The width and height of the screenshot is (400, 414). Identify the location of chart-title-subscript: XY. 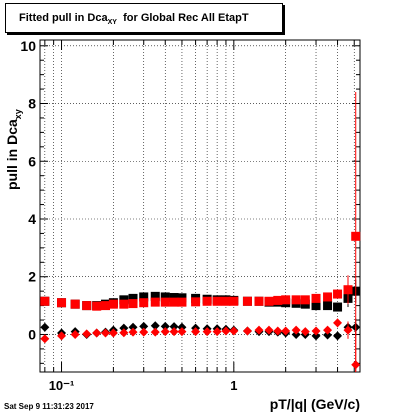
(112, 23).